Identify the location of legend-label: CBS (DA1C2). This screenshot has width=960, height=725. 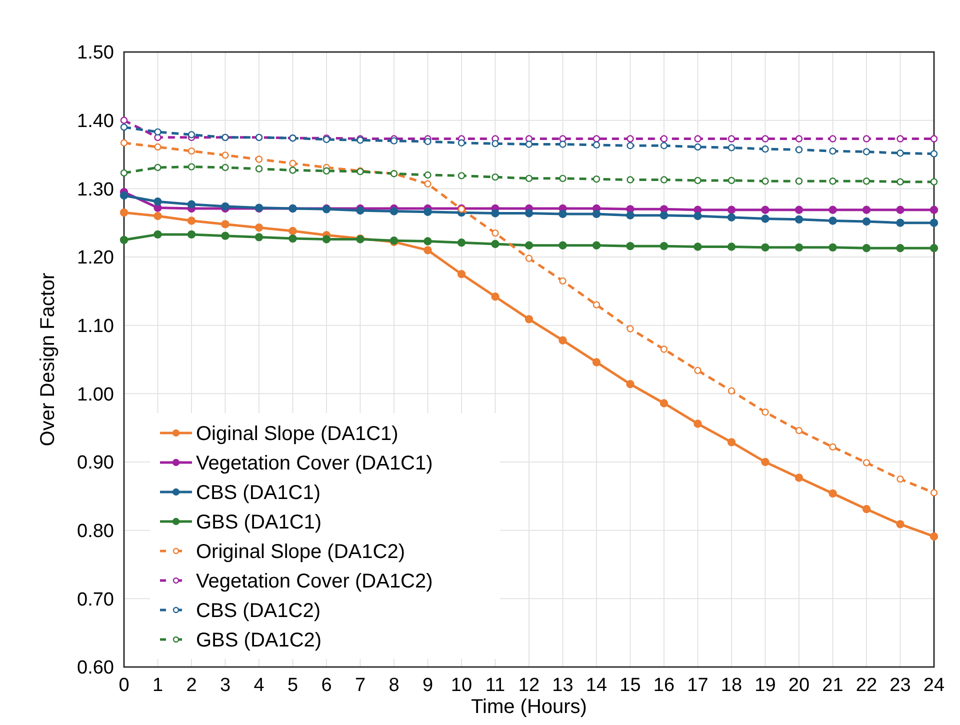
(258, 611).